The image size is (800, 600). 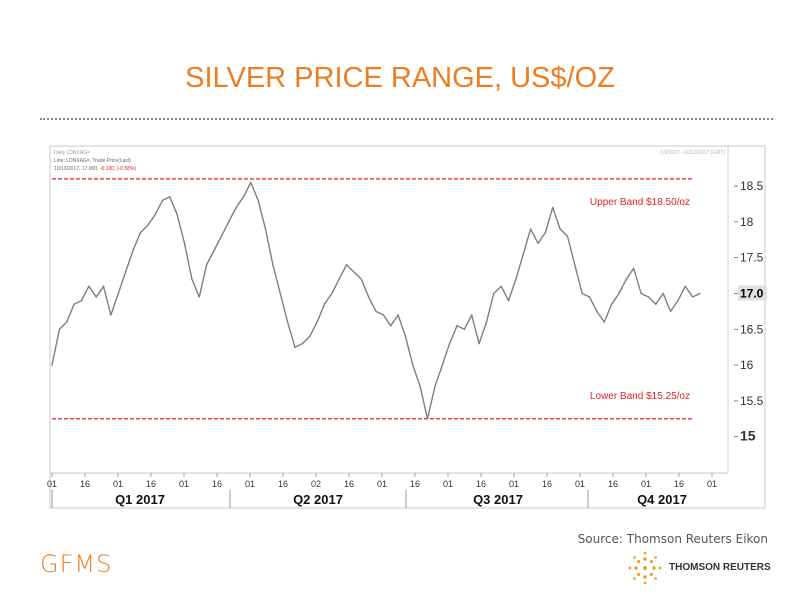 I want to click on y-tick-label-2: 17.5, so click(x=752, y=258).